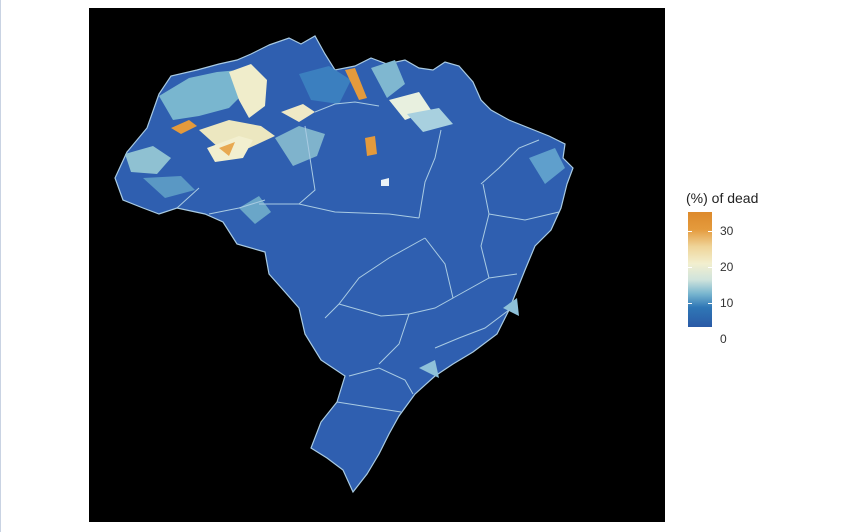 Image resolution: width=859 pixels, height=532 pixels. I want to click on legend-colorbar, so click(700, 269).